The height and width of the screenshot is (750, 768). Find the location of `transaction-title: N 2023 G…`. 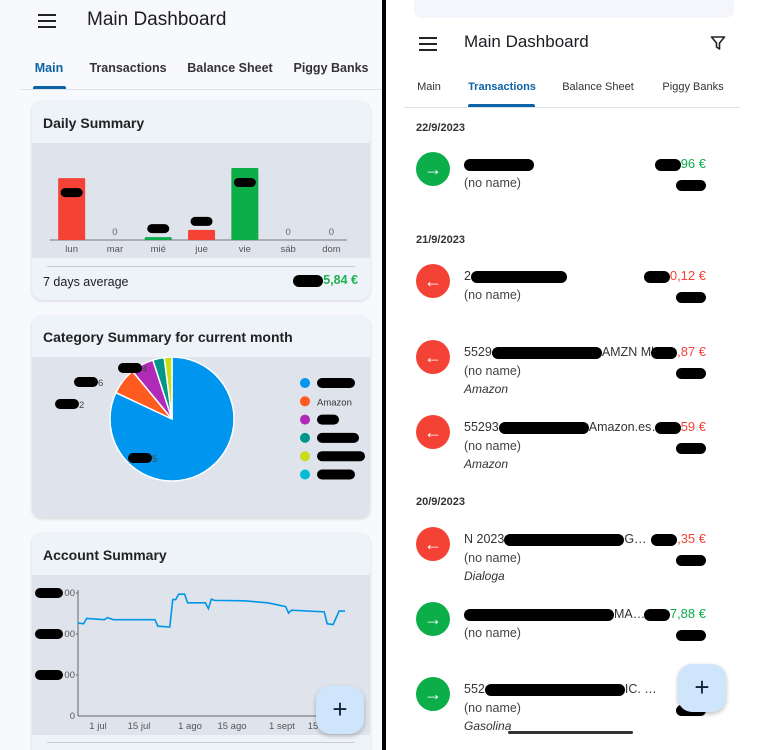

transaction-title: N 2023 G… is located at coordinates (555, 539).